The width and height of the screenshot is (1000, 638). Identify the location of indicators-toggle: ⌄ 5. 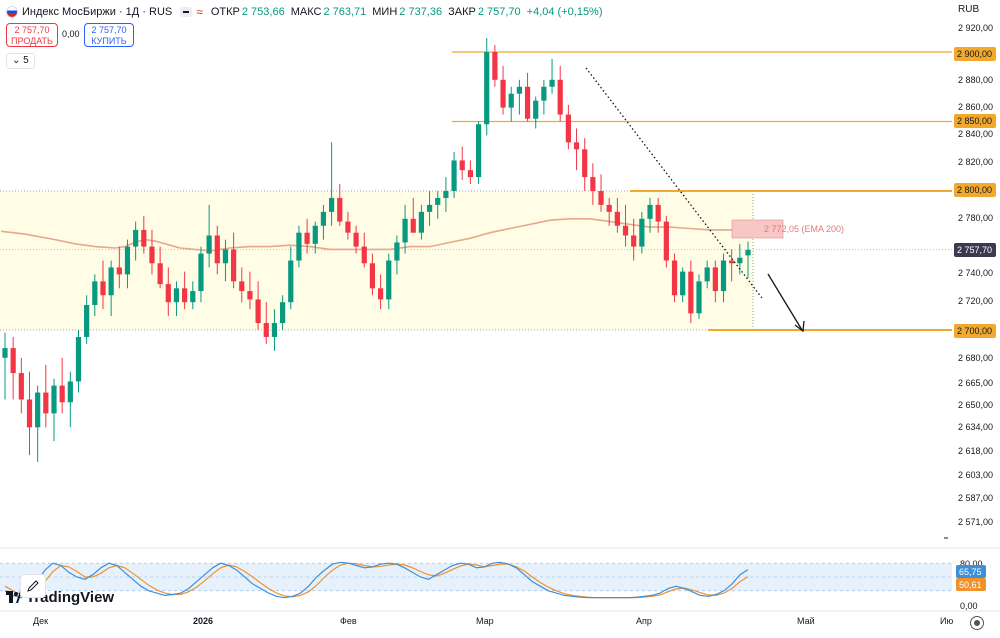
(20, 61).